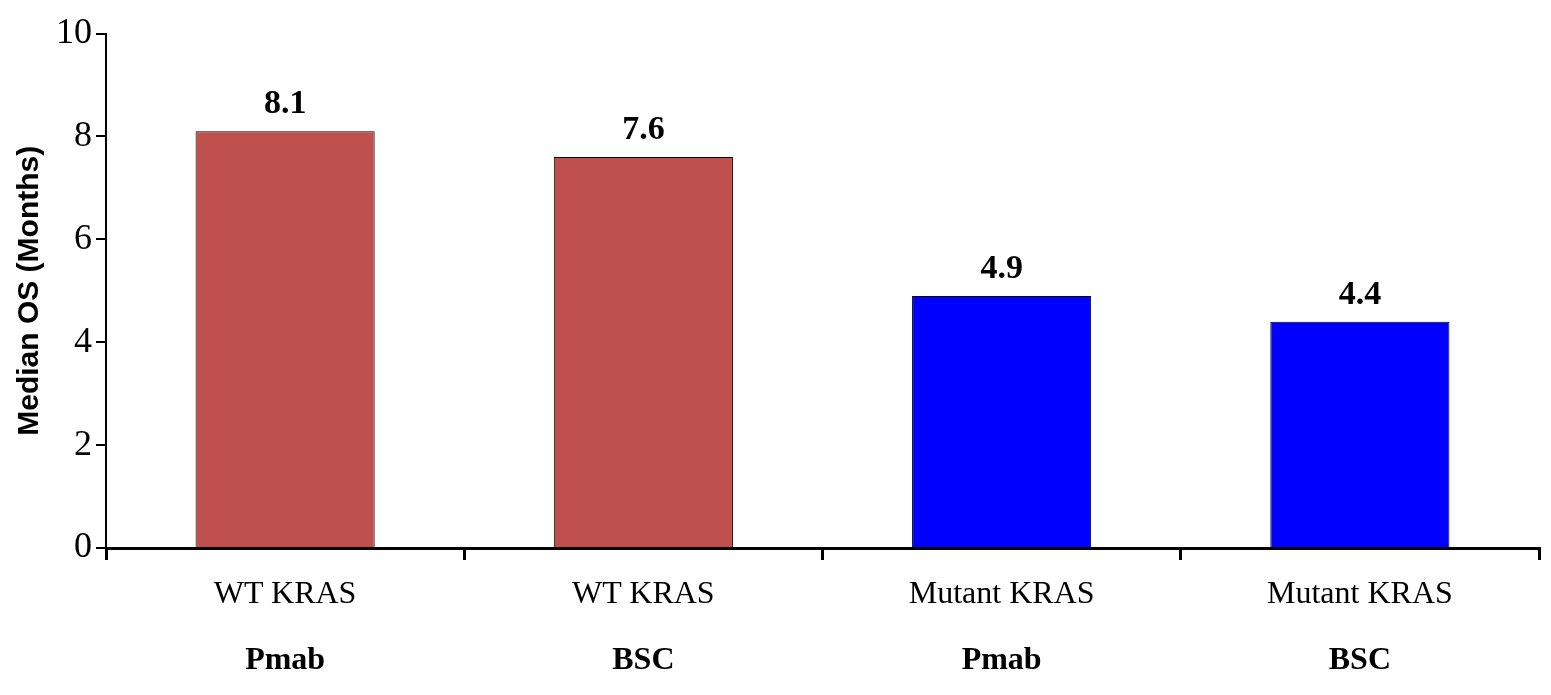 This screenshot has height=695, width=1551. I want to click on x-tick-label: WT KRAS BSC, so click(643, 625).